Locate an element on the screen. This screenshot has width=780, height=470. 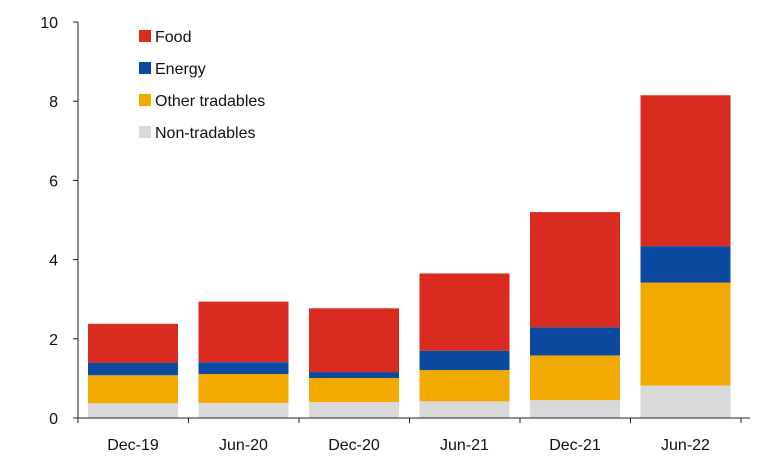
y-tick-label-2: 2 is located at coordinates (53, 340).